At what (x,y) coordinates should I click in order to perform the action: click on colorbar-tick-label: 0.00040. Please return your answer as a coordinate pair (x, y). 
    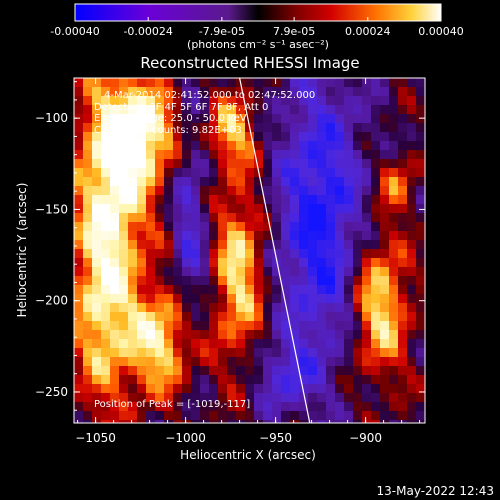
    Looking at the image, I should click on (441, 31).